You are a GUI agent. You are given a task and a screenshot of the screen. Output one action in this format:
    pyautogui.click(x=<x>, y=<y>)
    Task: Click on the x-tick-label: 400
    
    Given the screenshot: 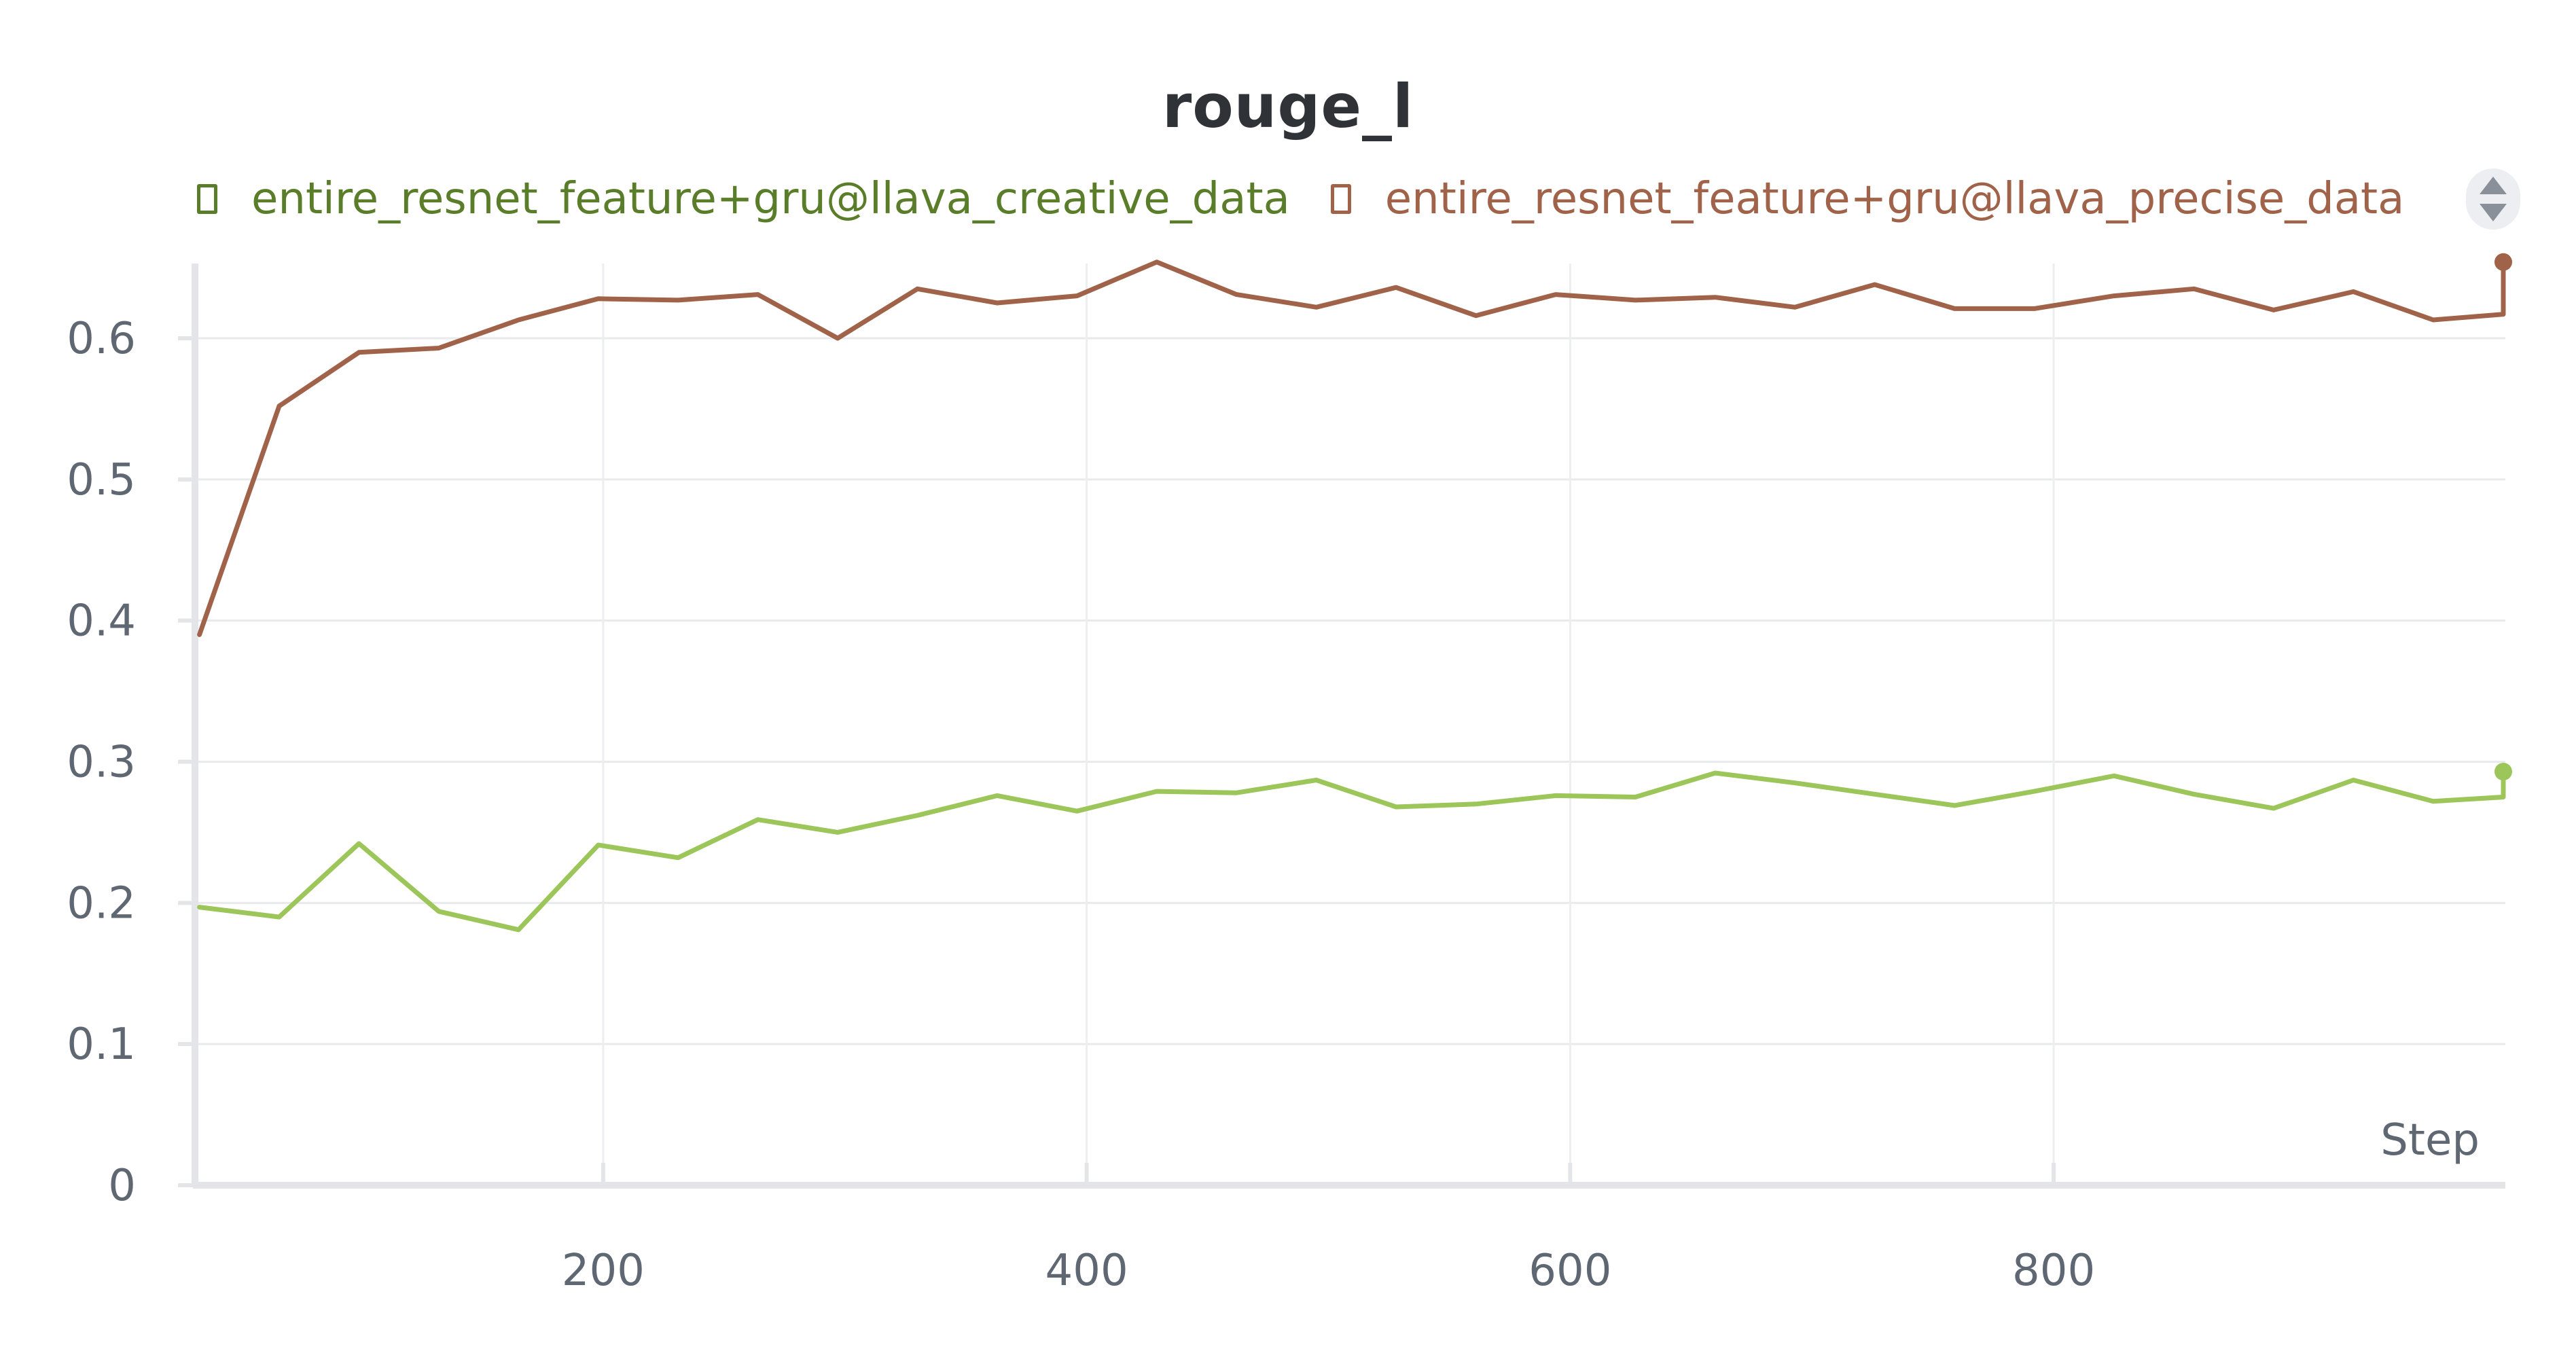 What is the action you would take?
    pyautogui.click(x=1087, y=1271)
    